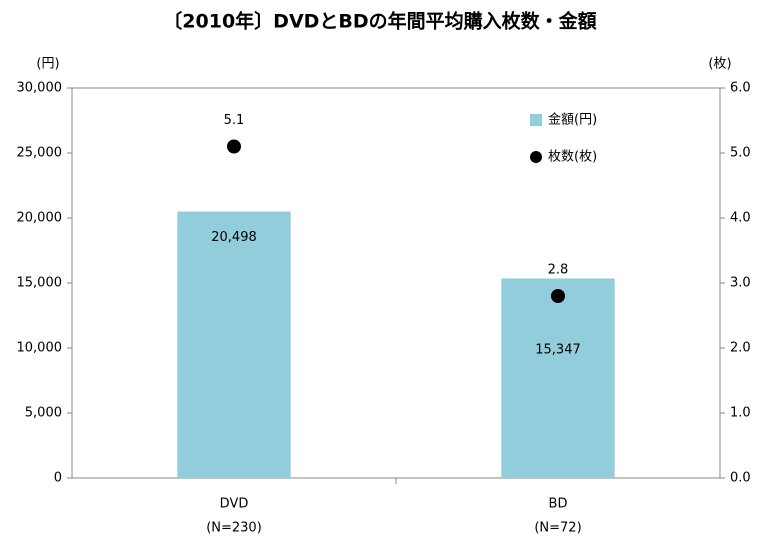  I want to click on y2-axis-unit: (枚), so click(719, 64).